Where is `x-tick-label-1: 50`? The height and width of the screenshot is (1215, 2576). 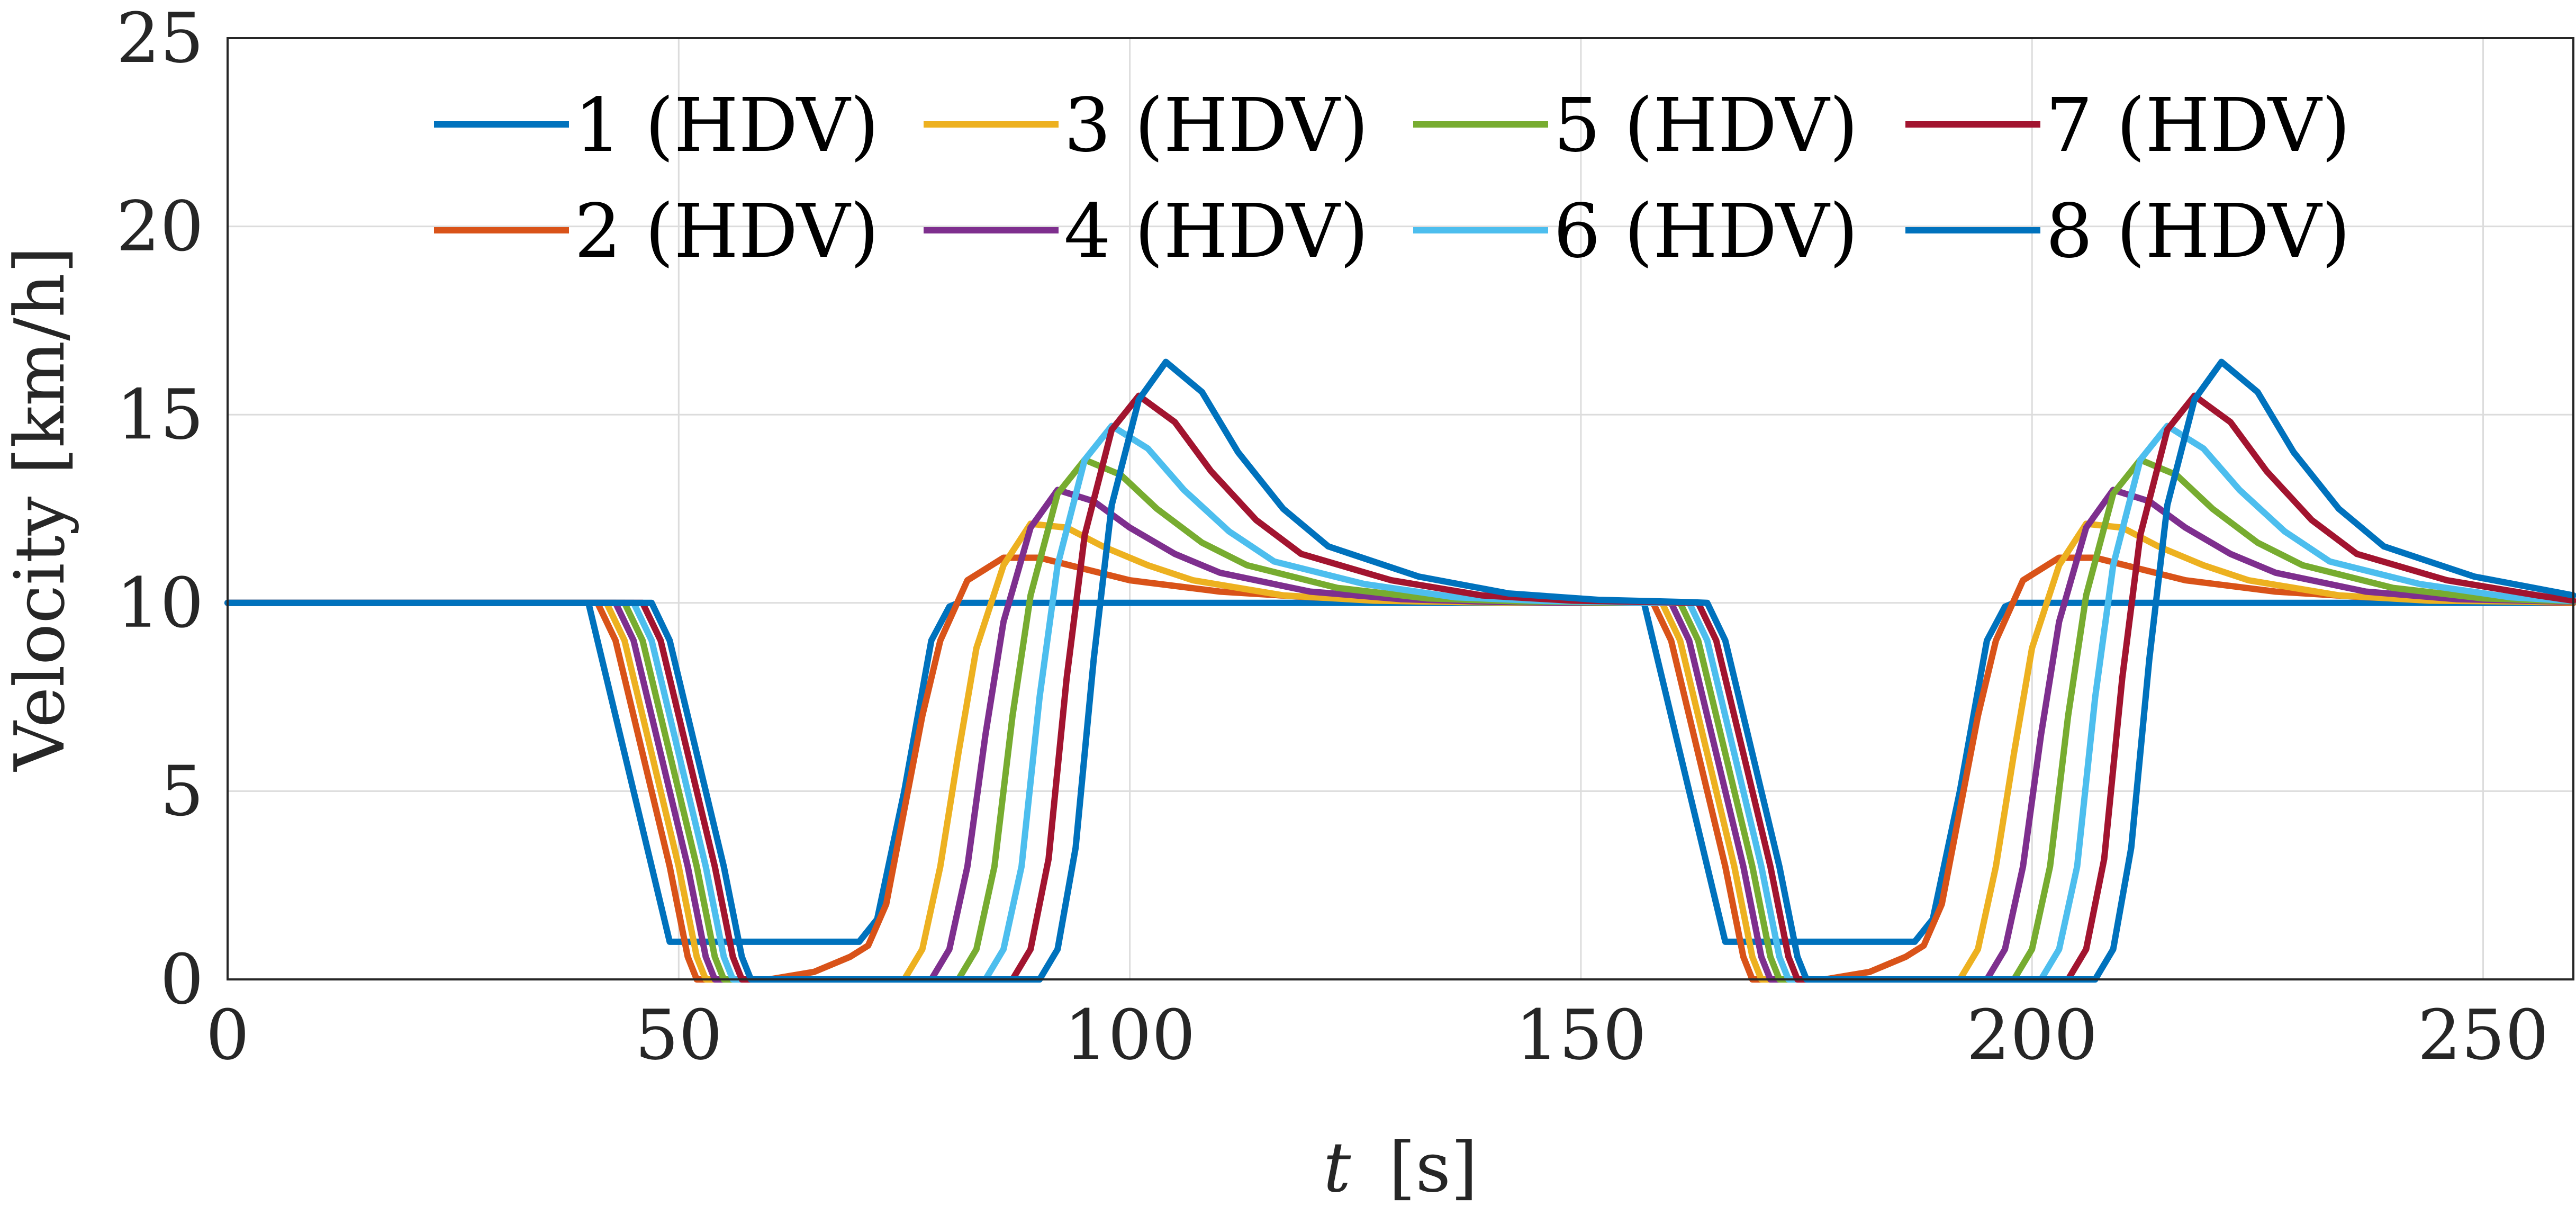
x-tick-label-1: 50 is located at coordinates (678, 1035).